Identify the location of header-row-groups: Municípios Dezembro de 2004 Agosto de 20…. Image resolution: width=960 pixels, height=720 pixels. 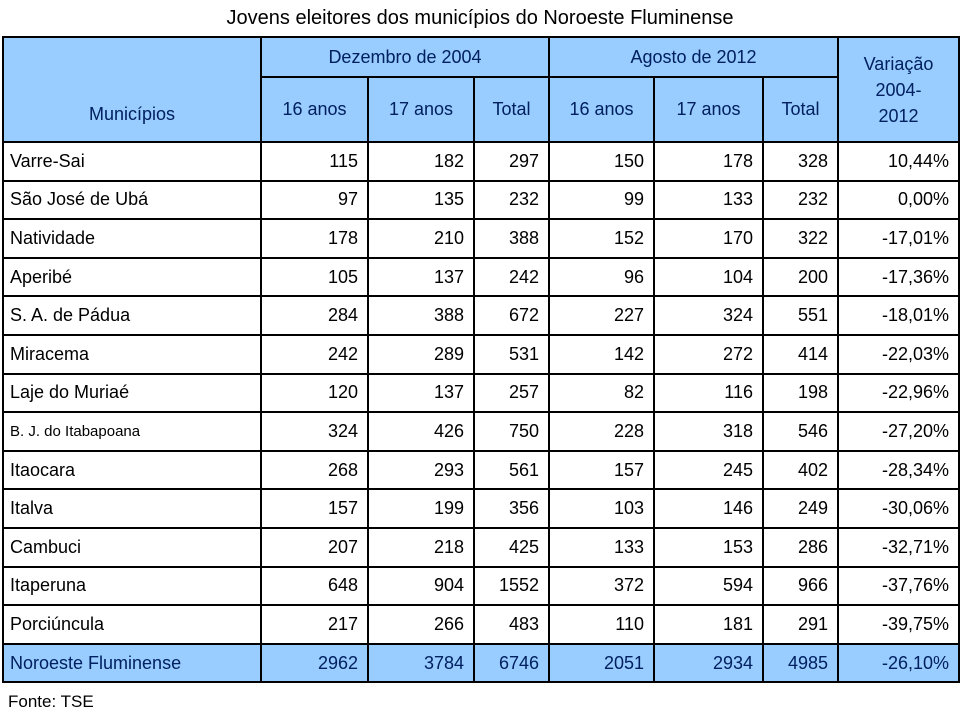
(481, 89).